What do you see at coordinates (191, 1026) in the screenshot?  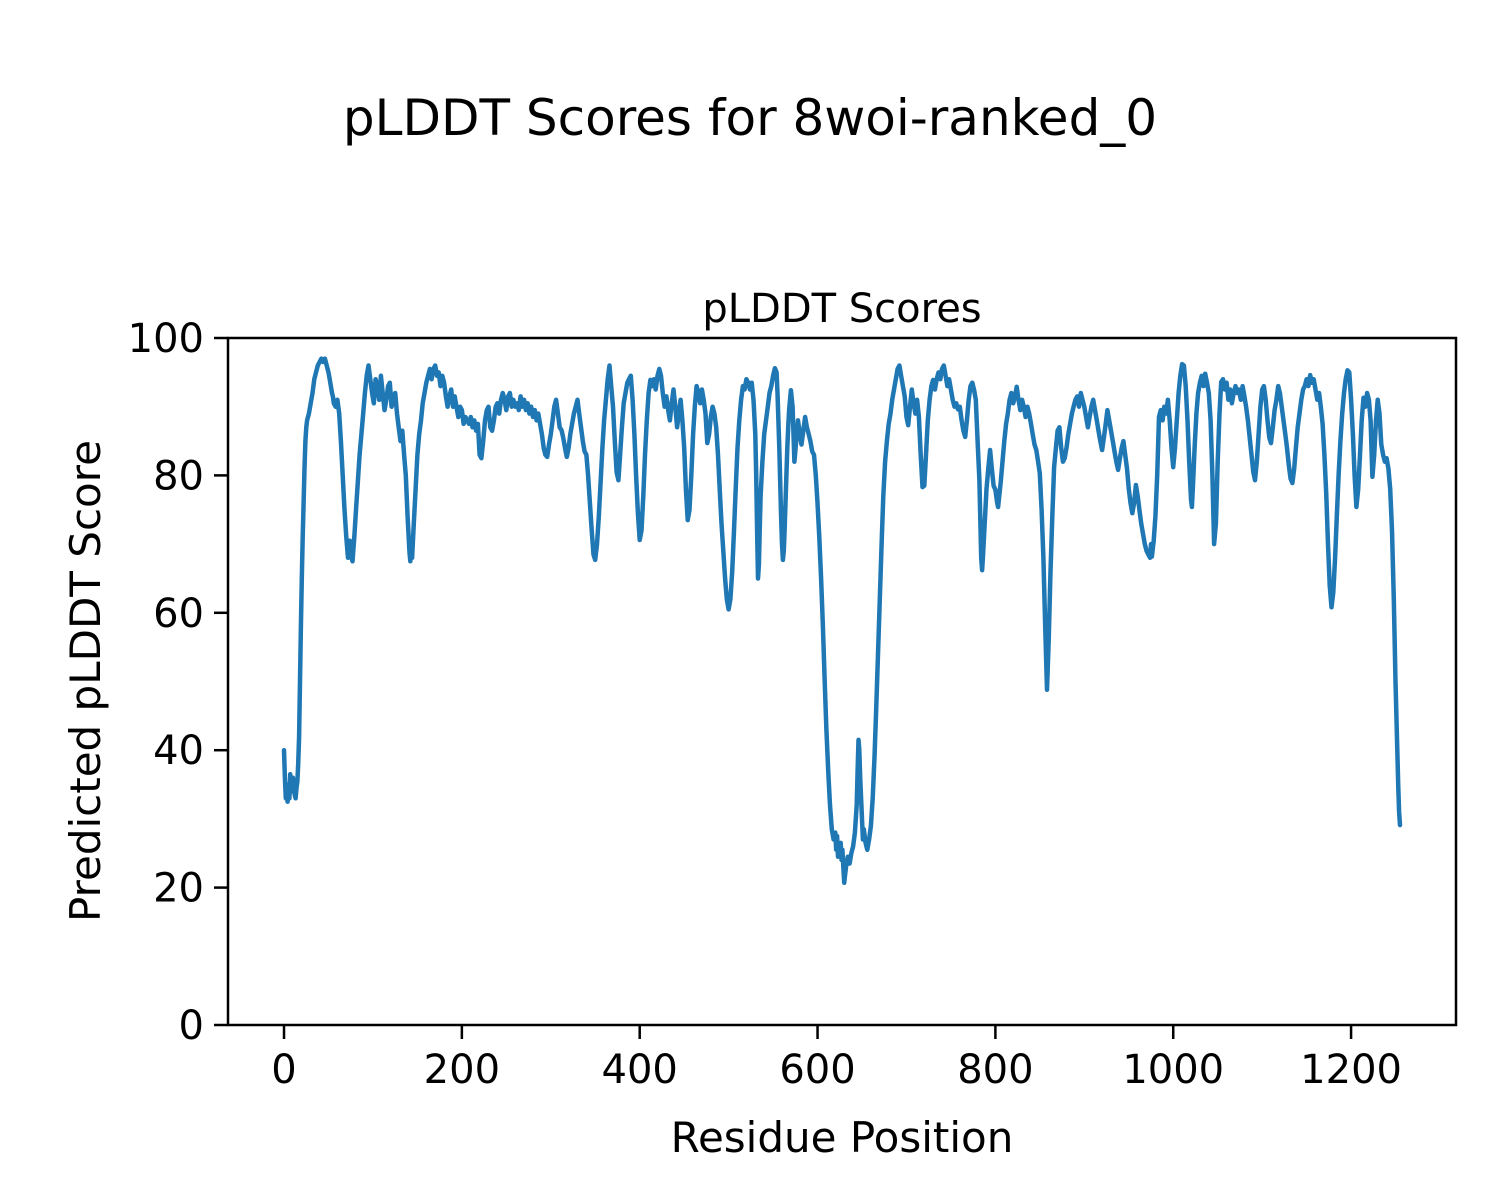 I see `y-tick-label: 0` at bounding box center [191, 1026].